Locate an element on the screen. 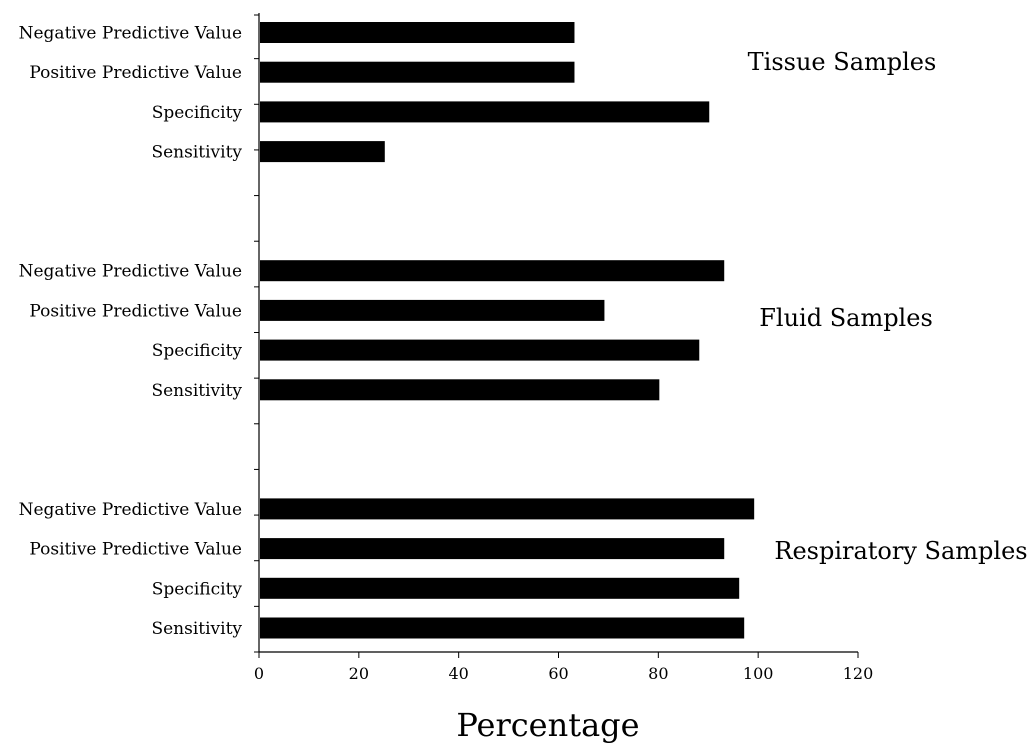 This screenshot has width=1035, height=744. group-label: Respiratory Samples is located at coordinates (900, 551).